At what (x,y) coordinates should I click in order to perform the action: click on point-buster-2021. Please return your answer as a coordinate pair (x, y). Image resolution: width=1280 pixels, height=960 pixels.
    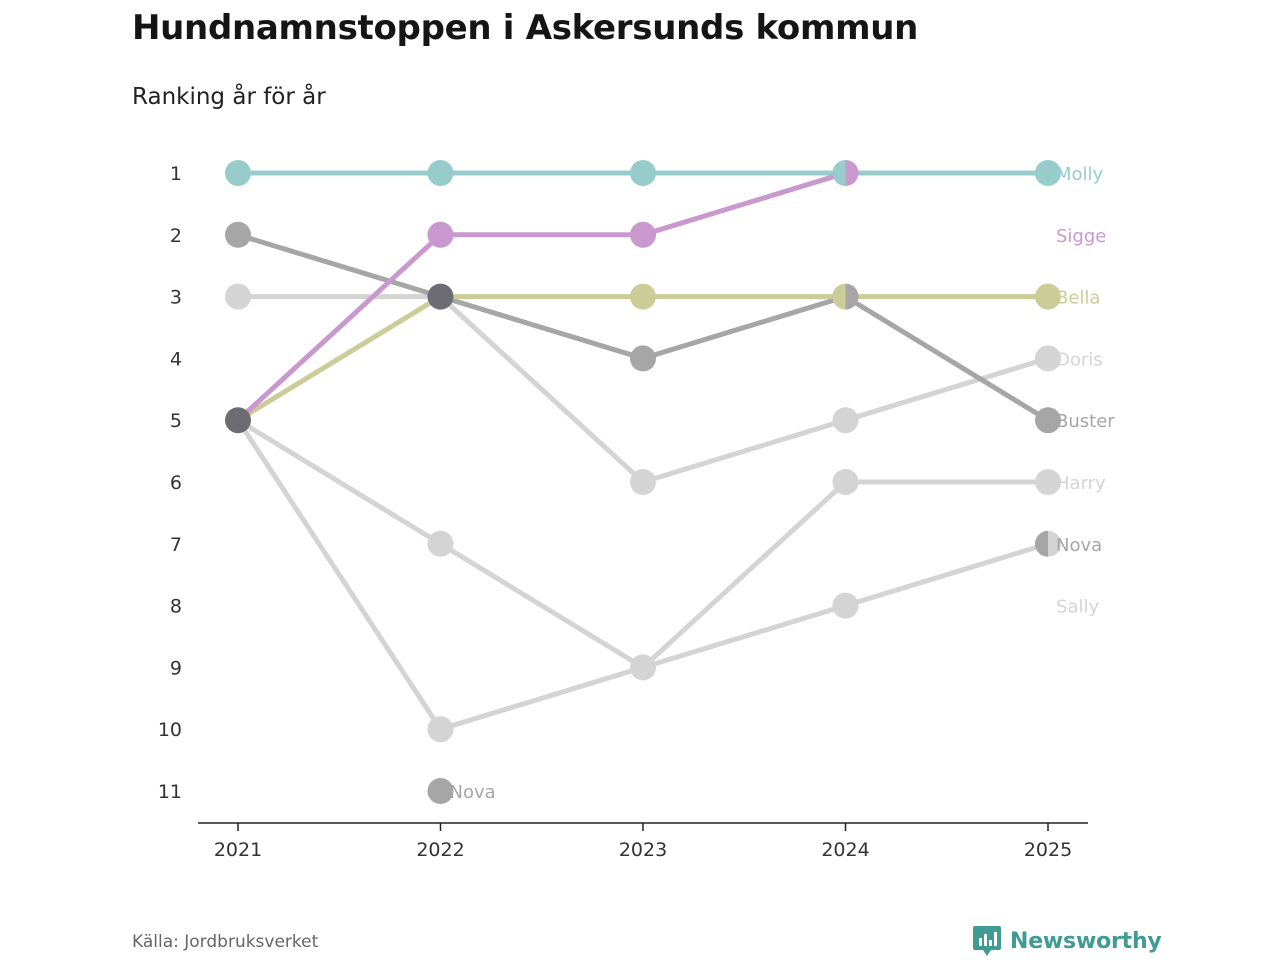
    Looking at the image, I should click on (238, 234).